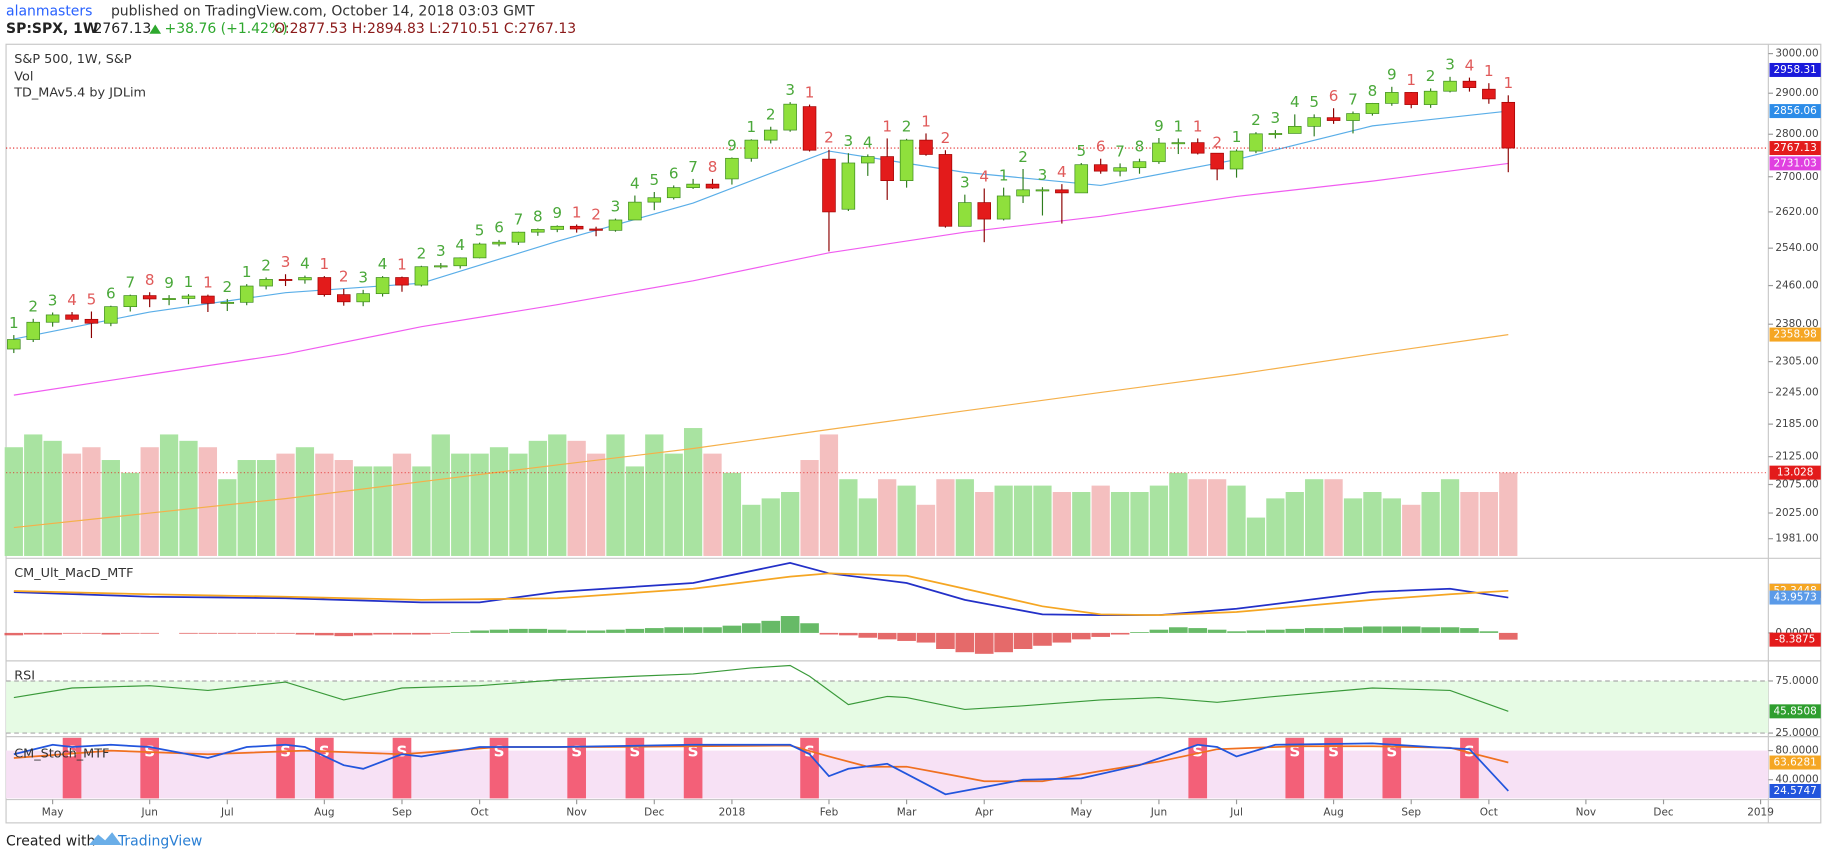  What do you see at coordinates (105, 839) in the screenshot?
I see `brand-logo` at bounding box center [105, 839].